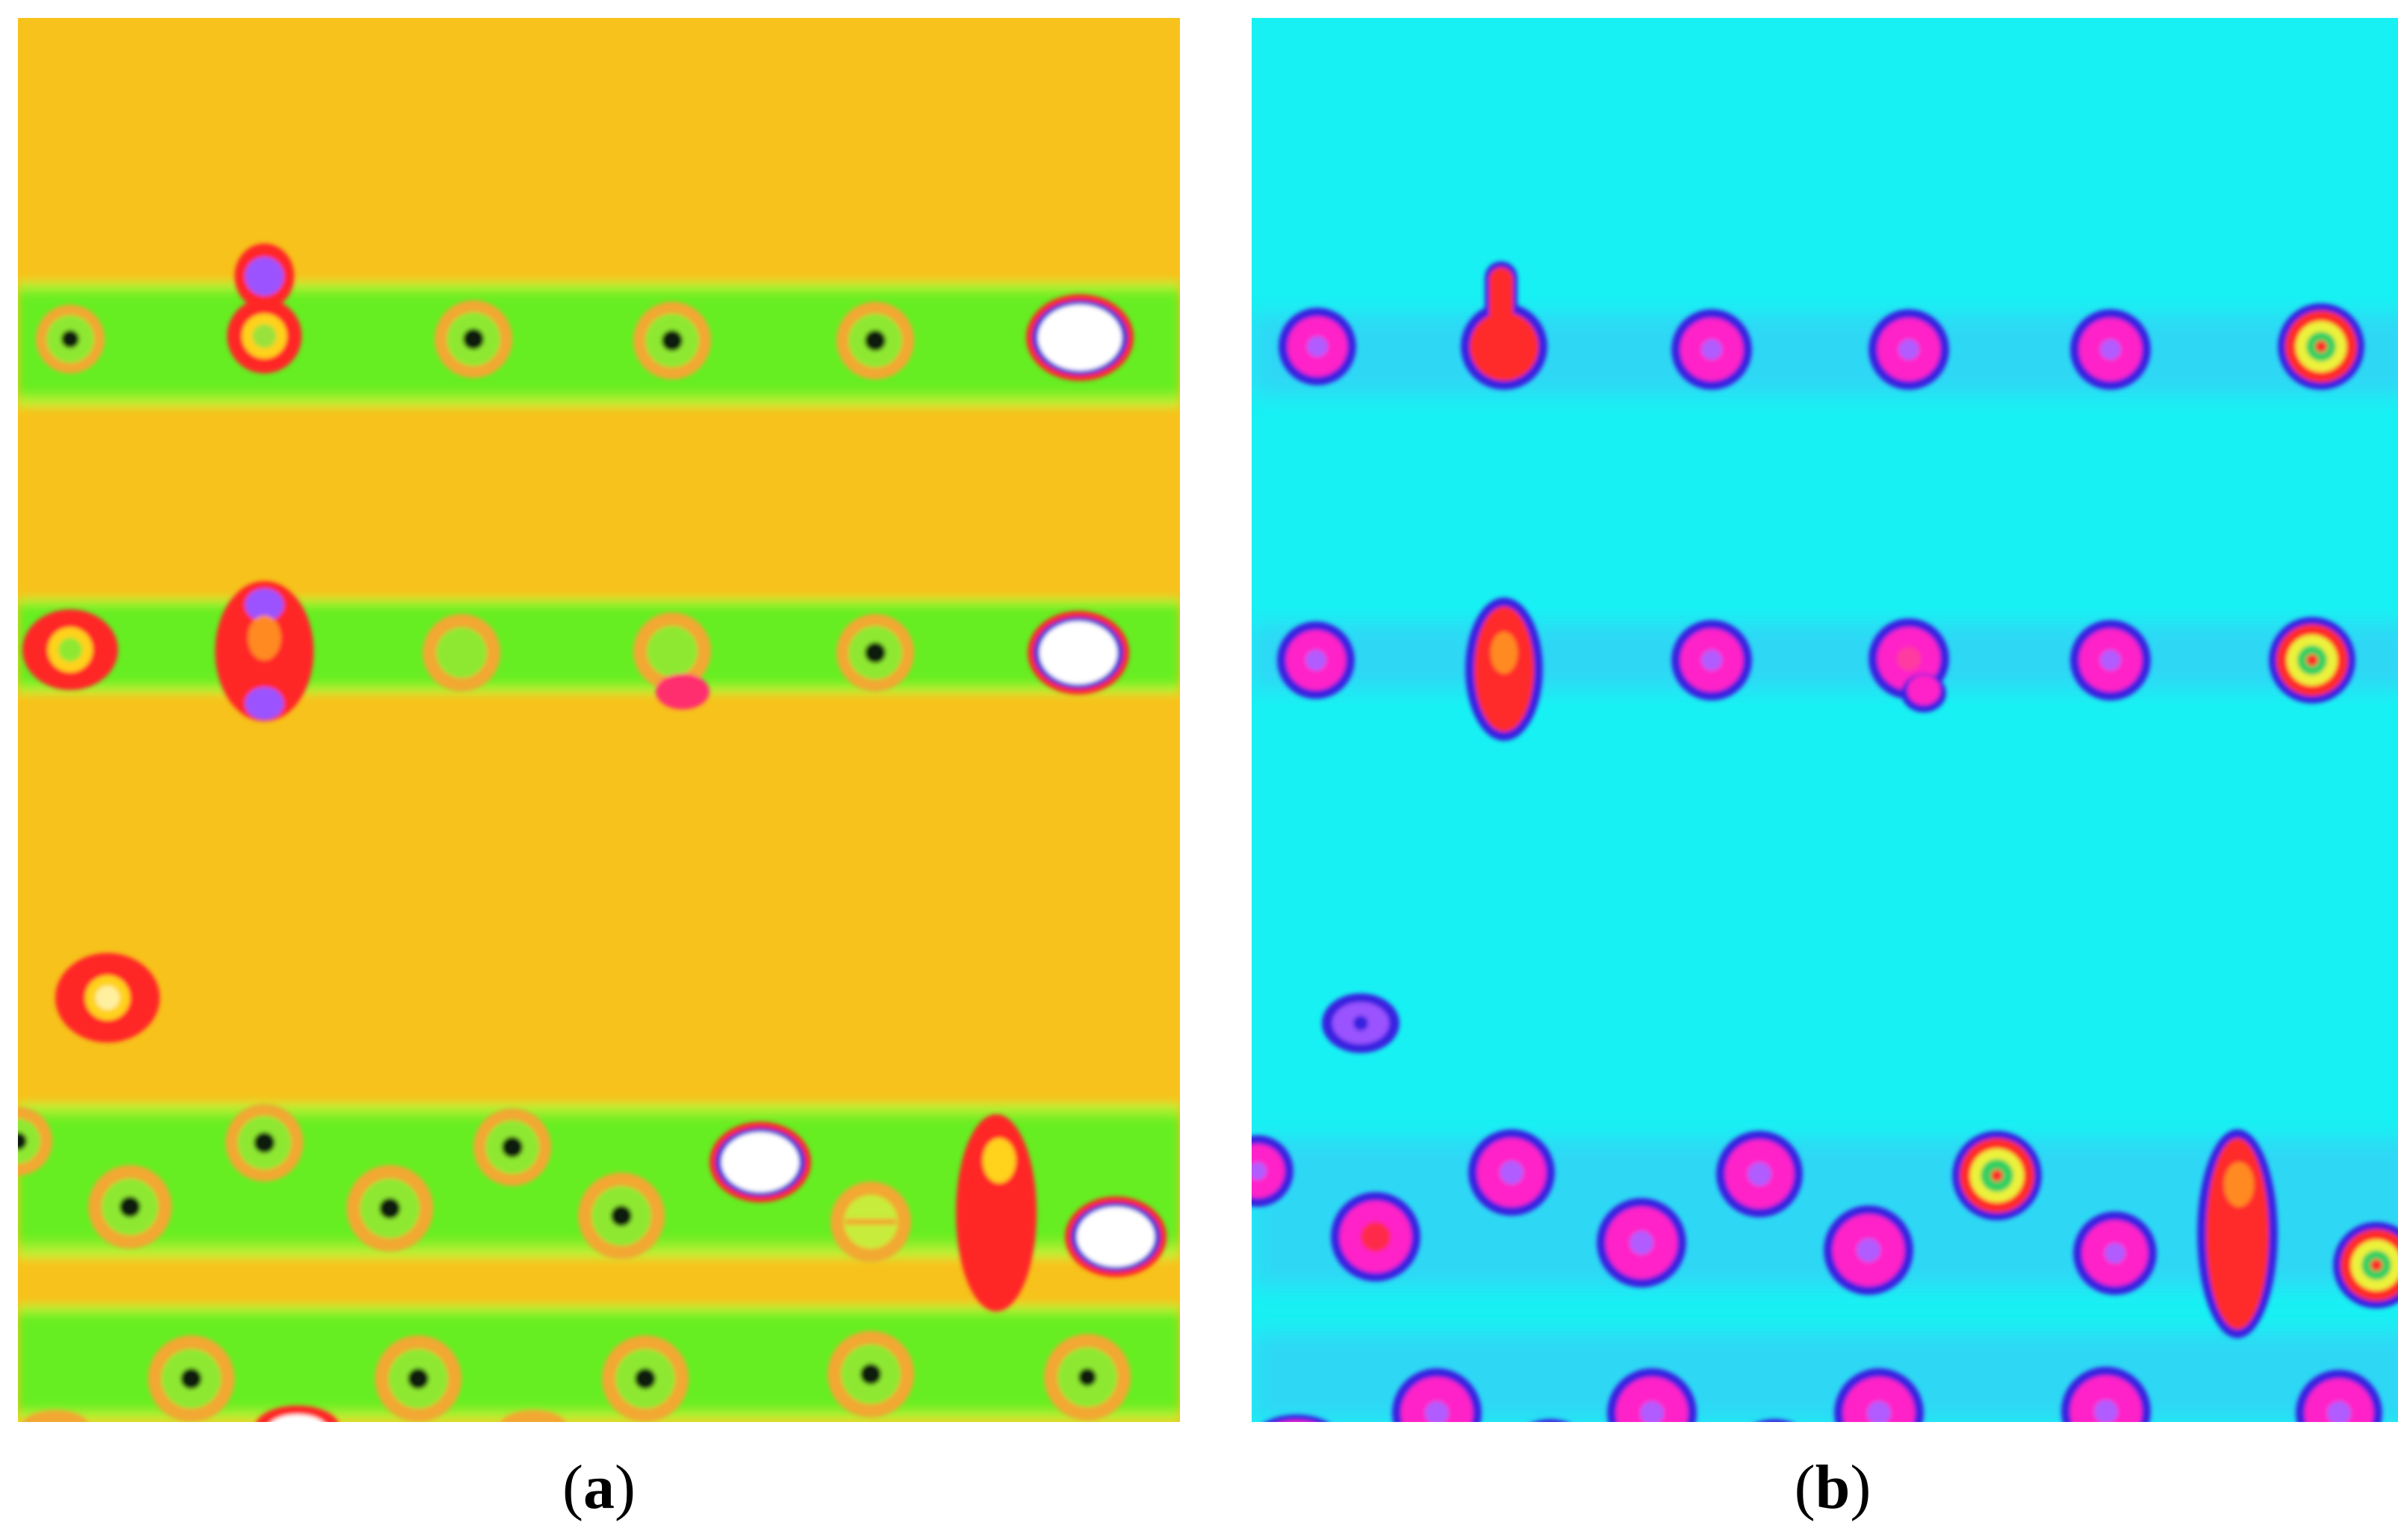 The width and height of the screenshot is (2398, 1540). Describe the element at coordinates (1361, 1023) in the screenshot. I see `spot-faint` at that location.